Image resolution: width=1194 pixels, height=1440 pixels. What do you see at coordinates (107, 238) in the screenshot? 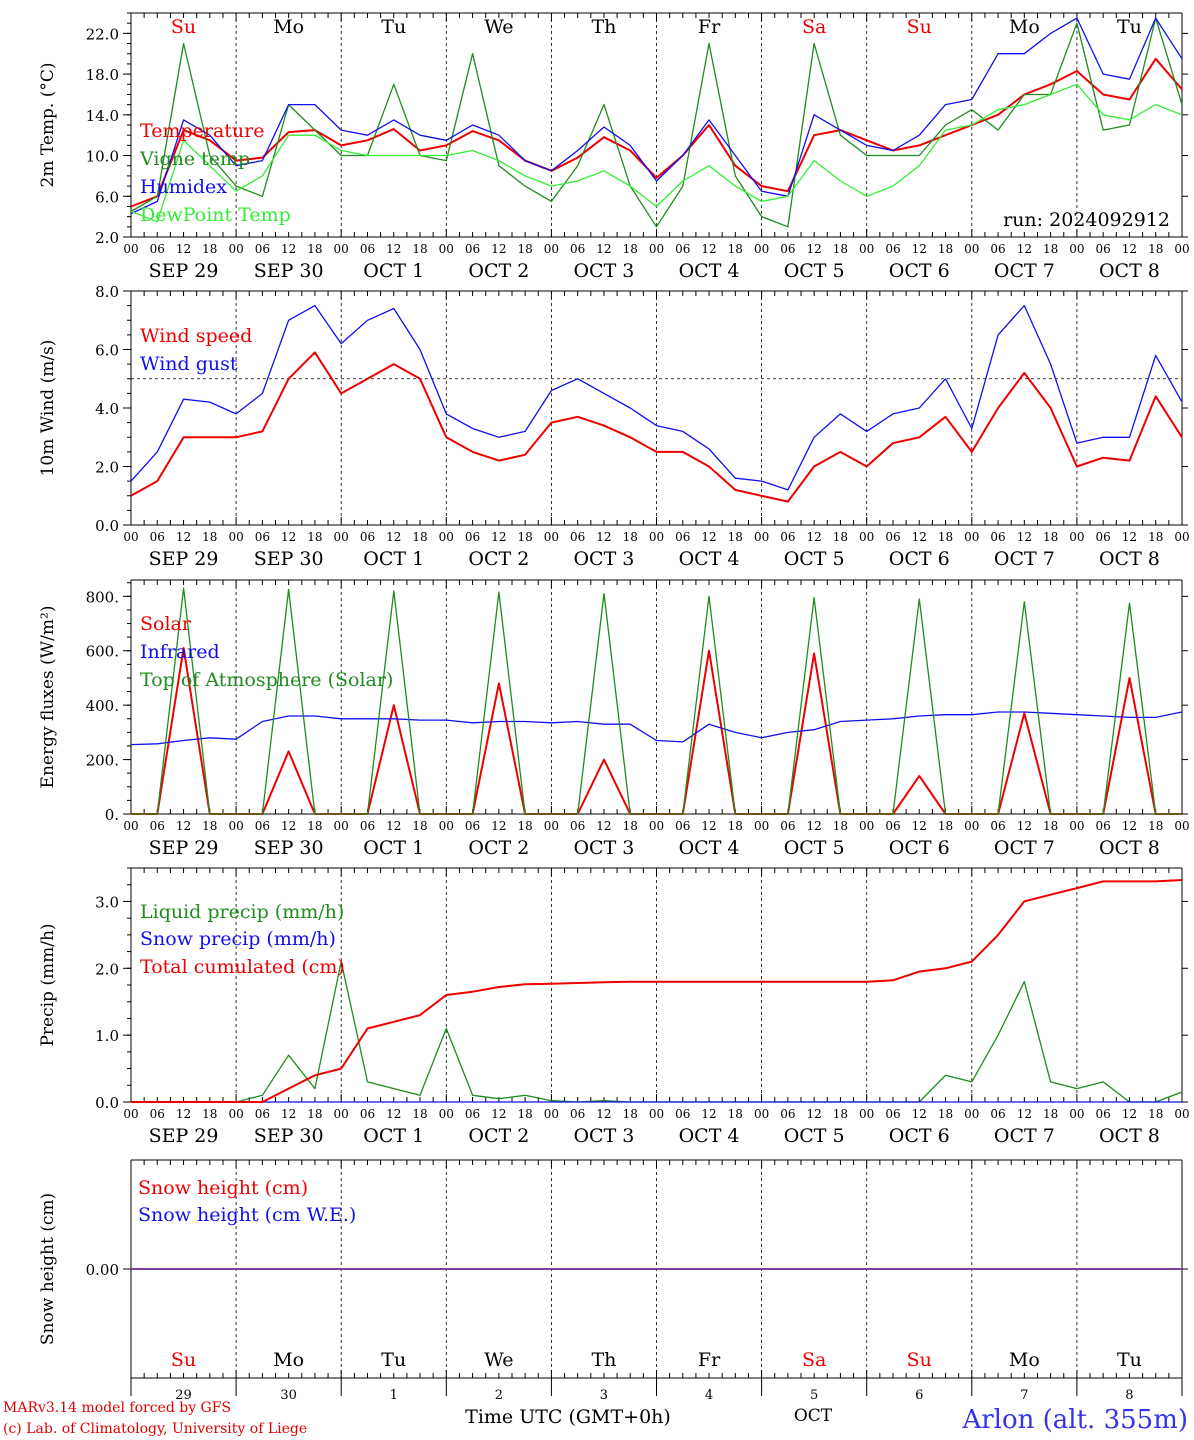
I see `y-tick-label: 2.0` at bounding box center [107, 238].